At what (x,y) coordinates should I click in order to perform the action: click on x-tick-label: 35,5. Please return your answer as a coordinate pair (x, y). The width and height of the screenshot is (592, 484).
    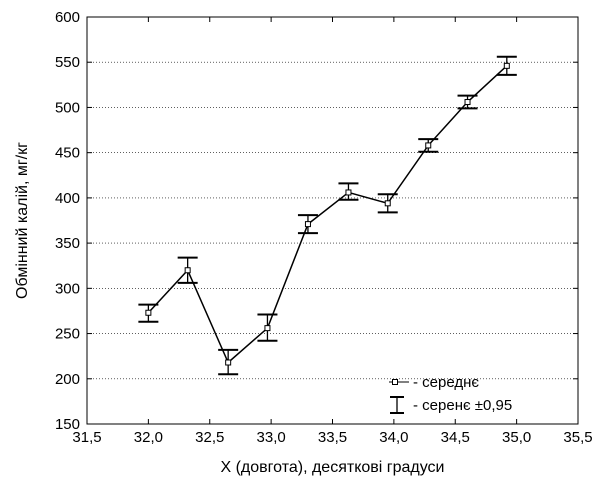
    Looking at the image, I should click on (577, 437).